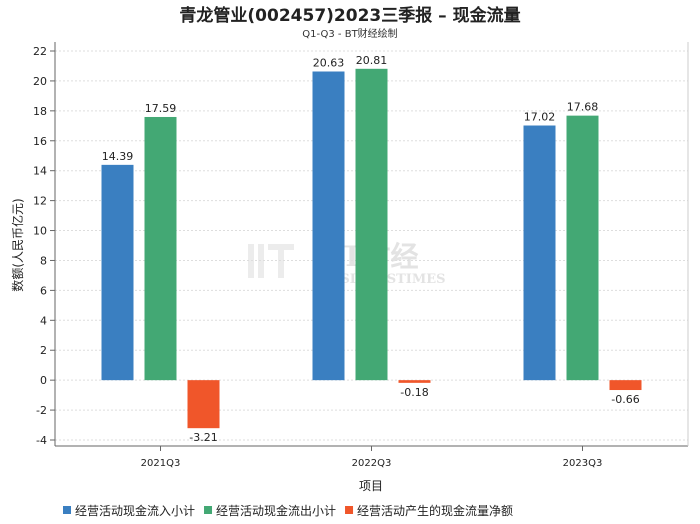 The width and height of the screenshot is (700, 524). What do you see at coordinates (625, 399) in the screenshot?
I see `data-label: -0.66` at bounding box center [625, 399].